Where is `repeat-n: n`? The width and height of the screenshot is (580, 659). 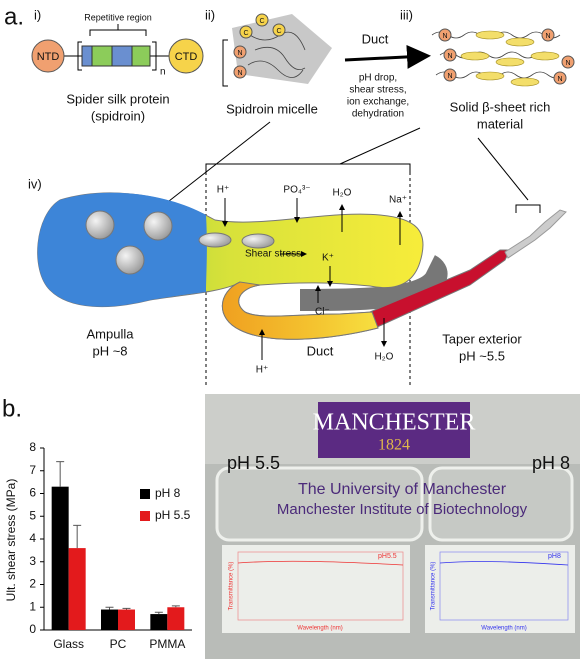
repeat-n: n is located at coordinates (163, 72).